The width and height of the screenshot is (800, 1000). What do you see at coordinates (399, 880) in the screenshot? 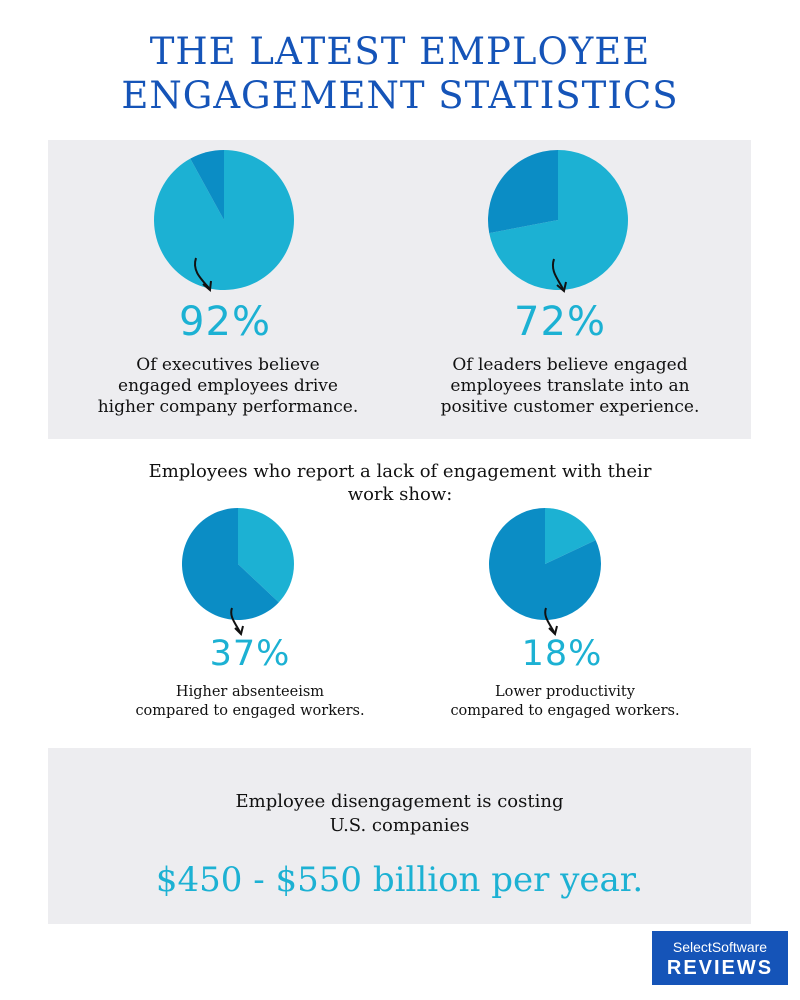
I see `cost-value: $450 - $550 billion per year.` at bounding box center [399, 880].